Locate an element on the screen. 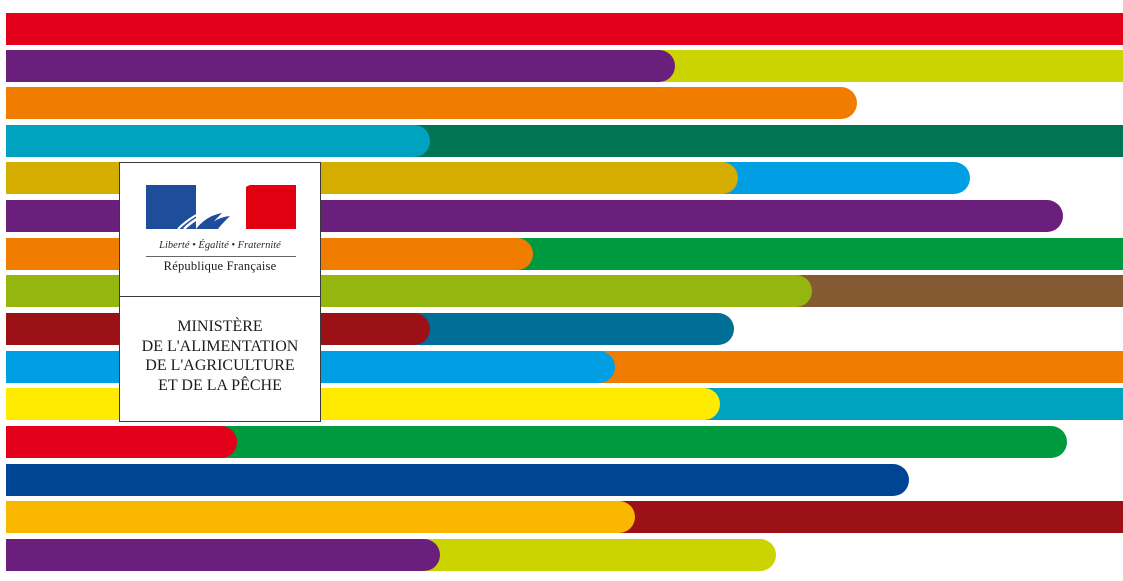  flag-red-band is located at coordinates (271, 207).